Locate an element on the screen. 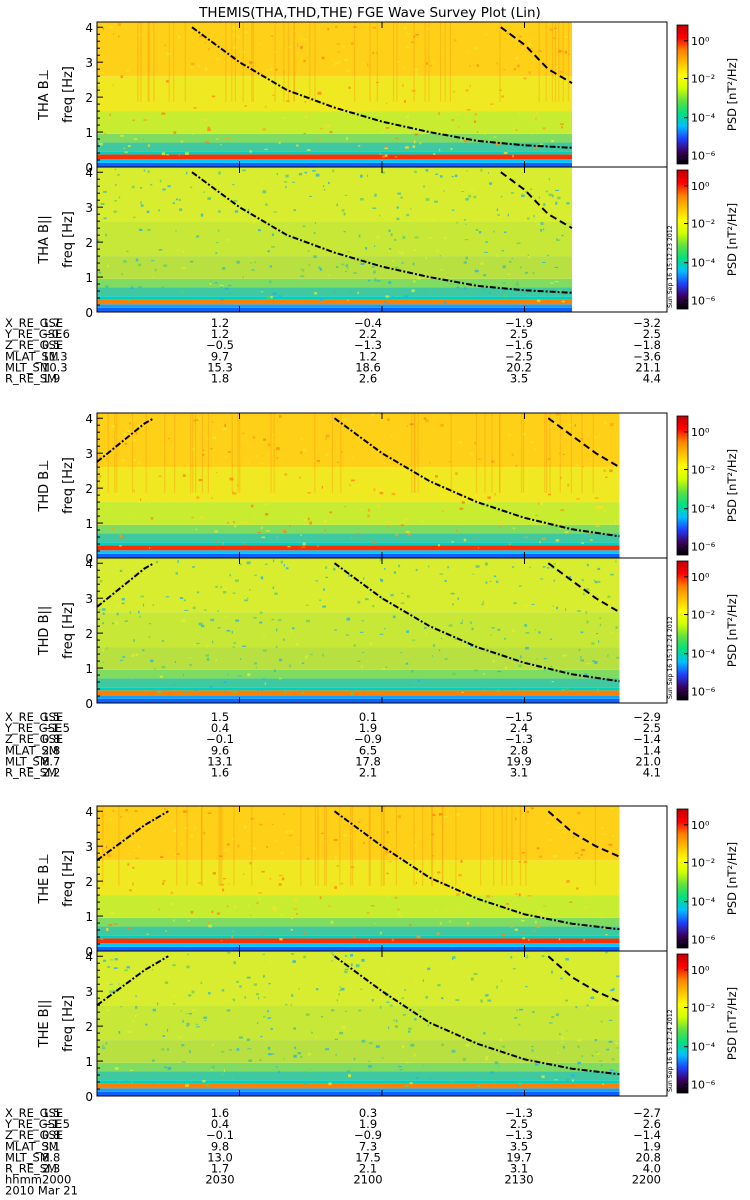  panel-label: THE B|| is located at coordinates (44, 1024).